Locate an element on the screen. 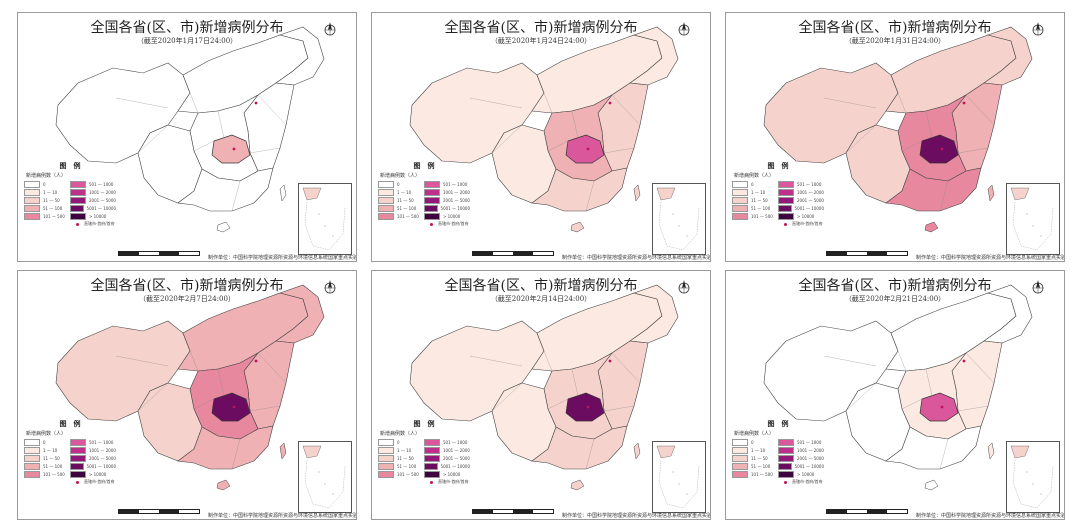 The width and height of the screenshot is (1080, 522). taiwan-island is located at coordinates (283, 451).